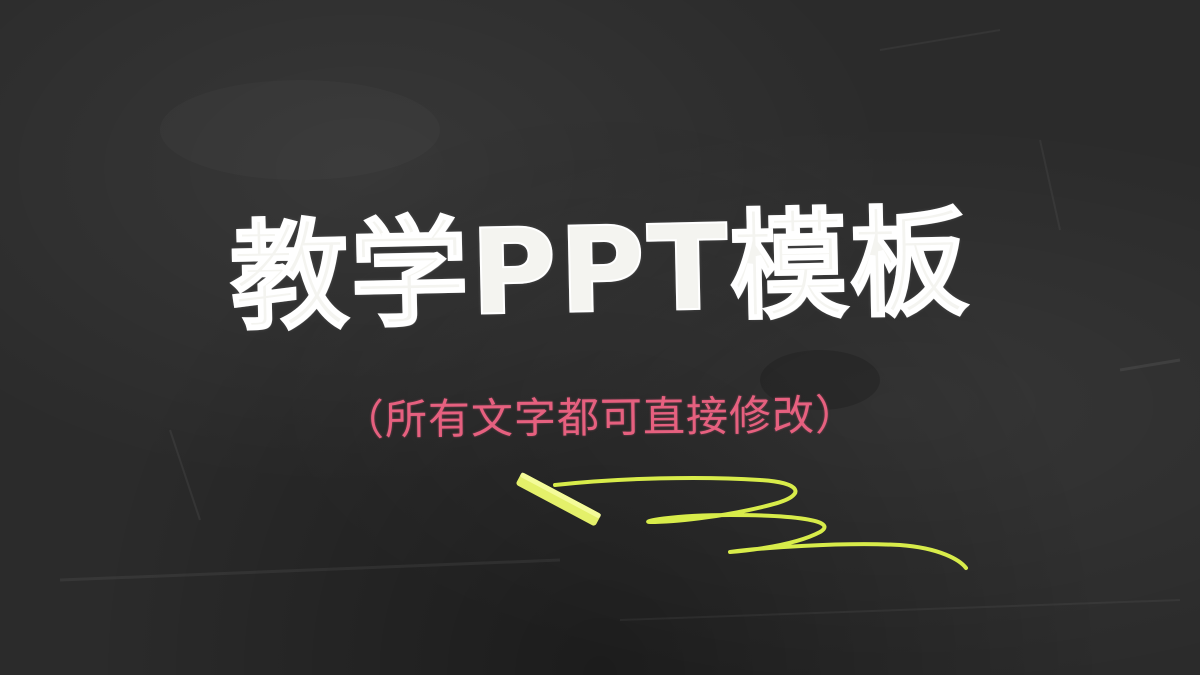 This screenshot has width=1200, height=675. What do you see at coordinates (760, 522) in the screenshot?
I see `chalk-scribble` at bounding box center [760, 522].